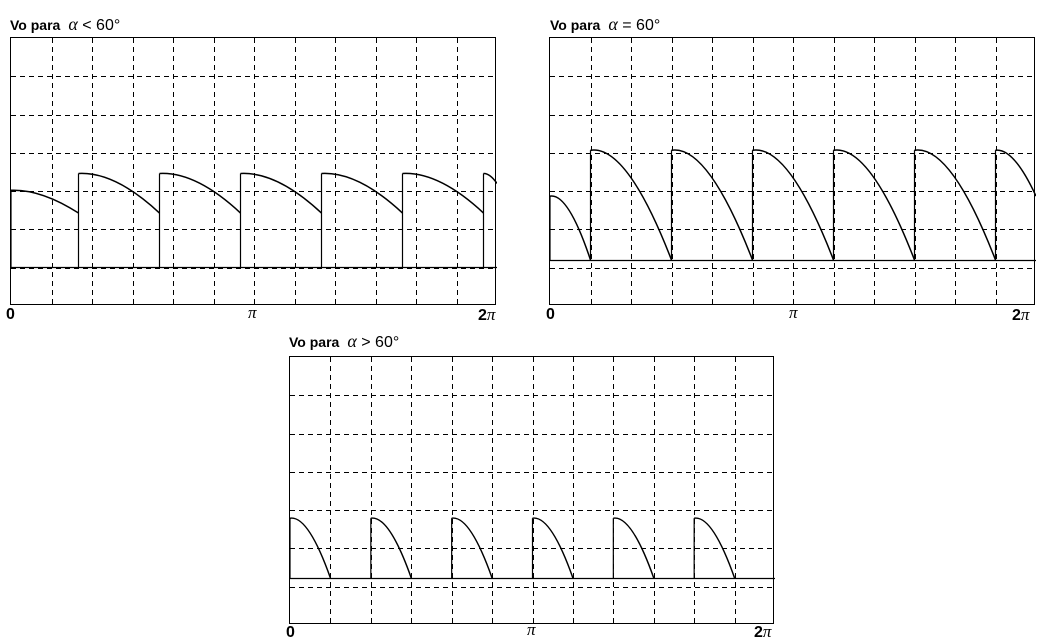 Image resolution: width=1041 pixels, height=642 pixels. What do you see at coordinates (758, 632) in the screenshot?
I see `chart-3-xtick-2pi-num: 2` at bounding box center [758, 632].